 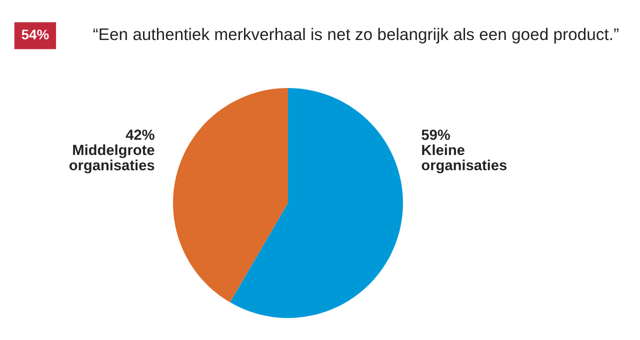 I want to click on chart-title: “Een authentiek merkverhaal is net zo belangrijk als een goed product.”, so click(x=355, y=36).